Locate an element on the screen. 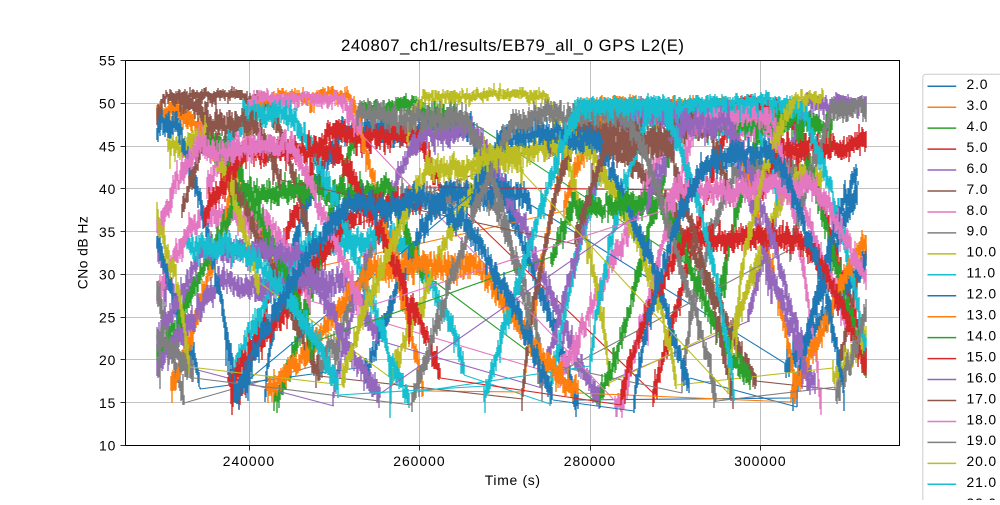 The height and width of the screenshot is (505, 1000). svg-text: 18.0 is located at coordinates (982, 419).